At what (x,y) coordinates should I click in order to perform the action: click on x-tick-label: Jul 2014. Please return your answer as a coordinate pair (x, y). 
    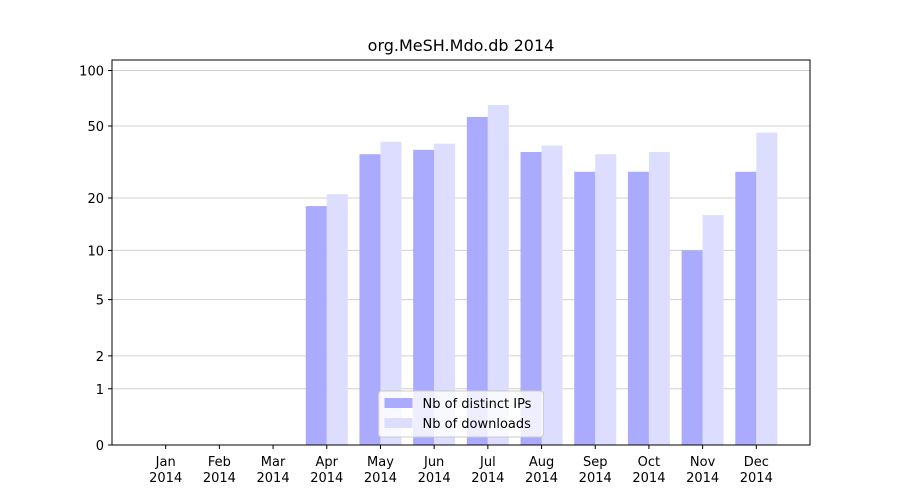
    Looking at the image, I should click on (487, 470).